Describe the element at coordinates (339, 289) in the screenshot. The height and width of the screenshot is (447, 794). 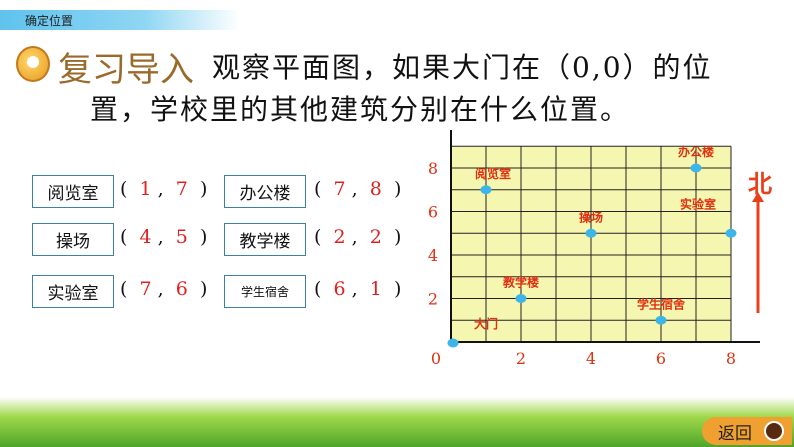
I see `coord-x: 6` at that location.